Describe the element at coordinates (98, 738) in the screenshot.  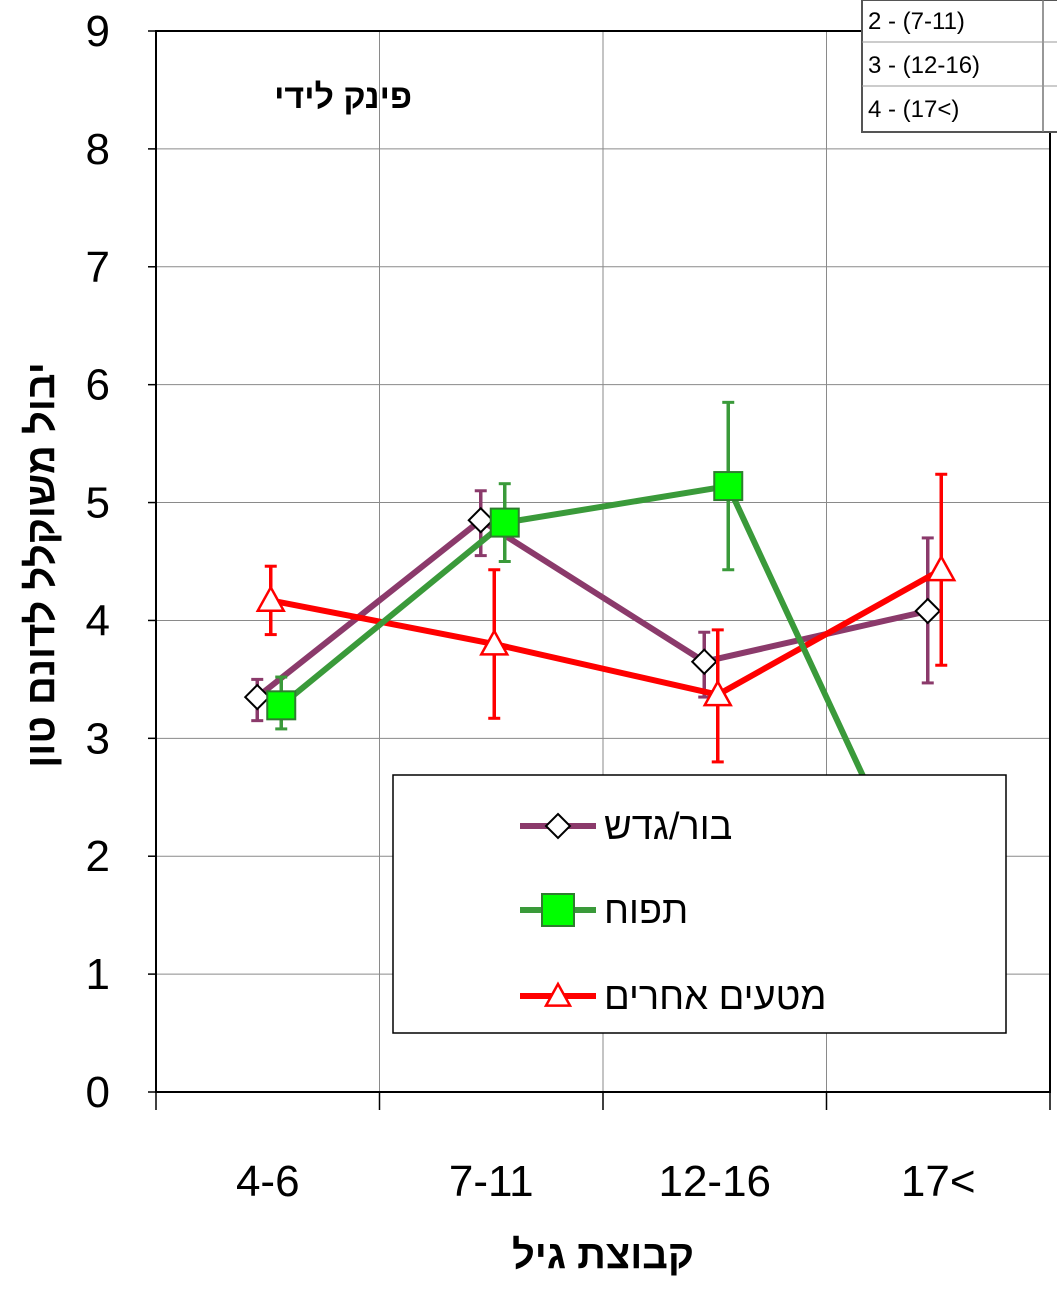
I see `y-tick-label: 3` at that location.